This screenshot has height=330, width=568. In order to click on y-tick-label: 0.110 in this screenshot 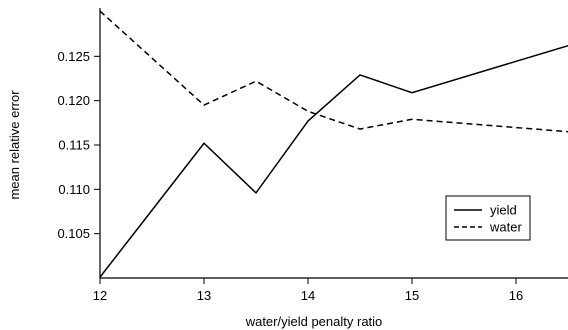, I will do `click(74, 189)`.